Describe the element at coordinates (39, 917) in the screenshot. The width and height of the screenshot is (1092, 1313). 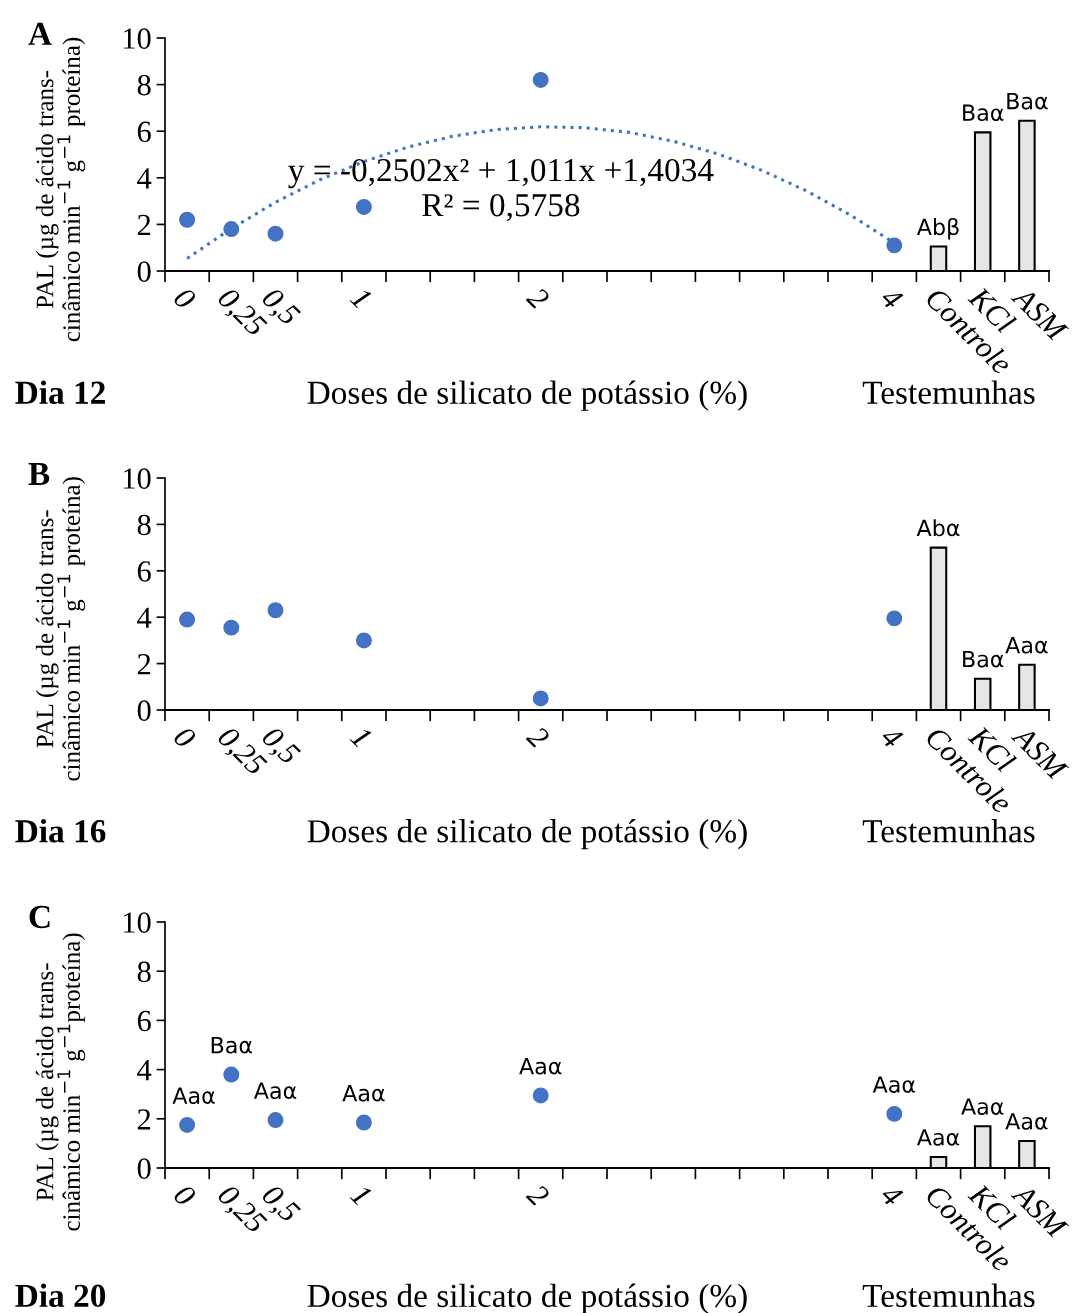
I see `chart-title: C` at that location.